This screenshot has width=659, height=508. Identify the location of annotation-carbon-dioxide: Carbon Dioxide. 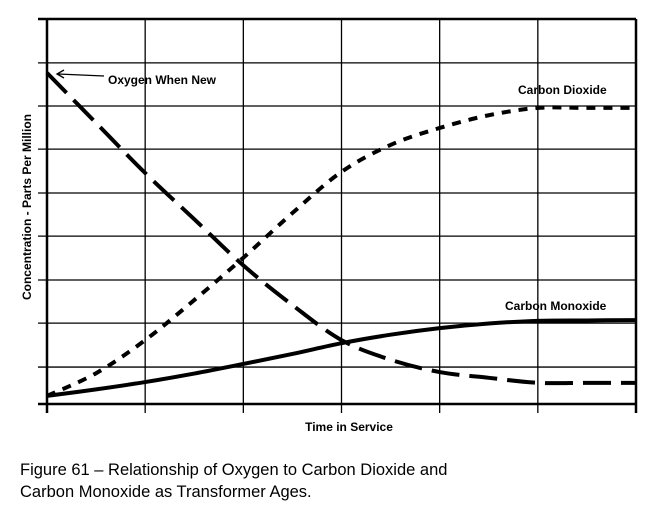
(562, 90).